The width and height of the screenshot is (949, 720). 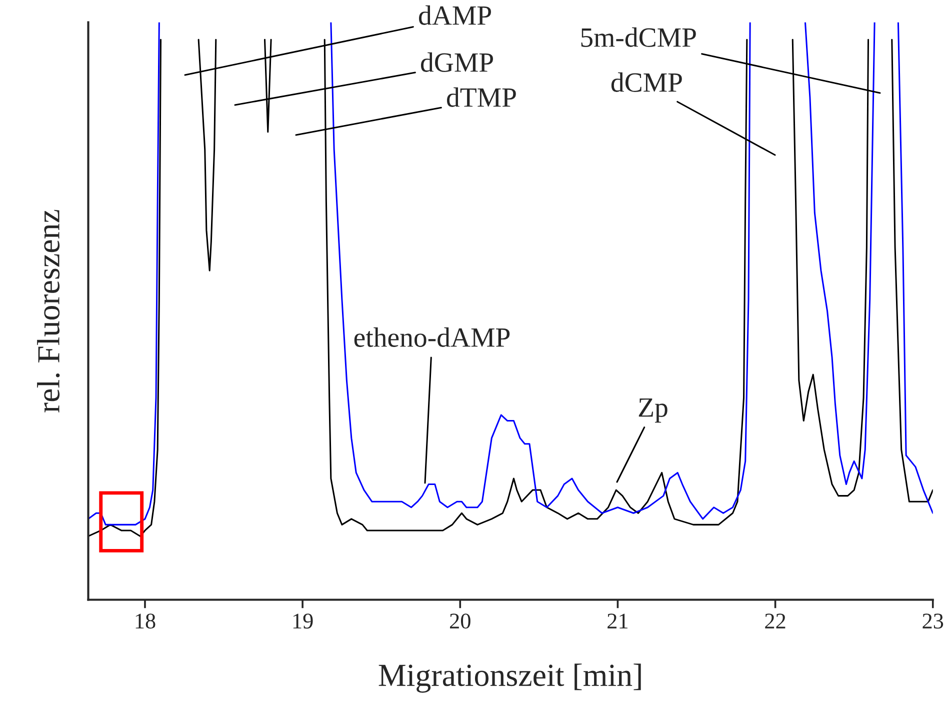 I want to click on annotation: dTMP, so click(x=481, y=97).